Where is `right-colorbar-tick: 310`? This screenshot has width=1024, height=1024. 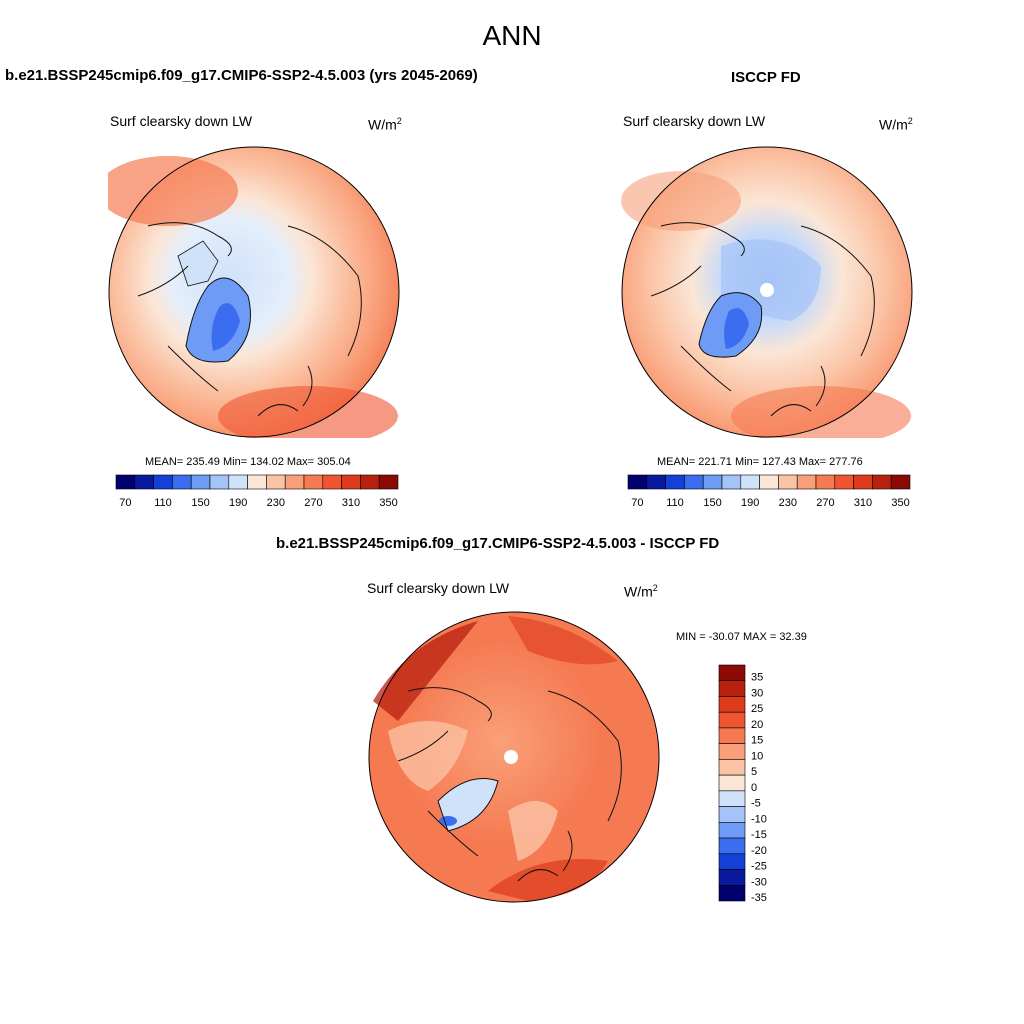 right-colorbar-tick: 310 is located at coordinates (863, 503).